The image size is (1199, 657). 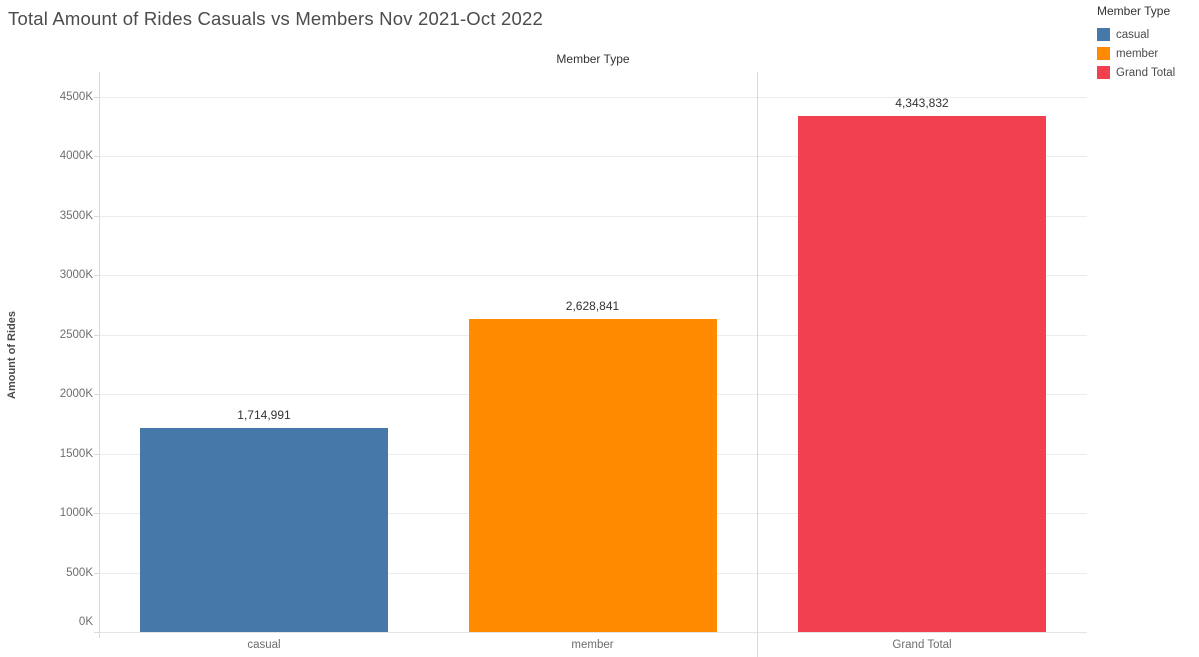 I want to click on casual-swatch-icon, so click(x=1103, y=34).